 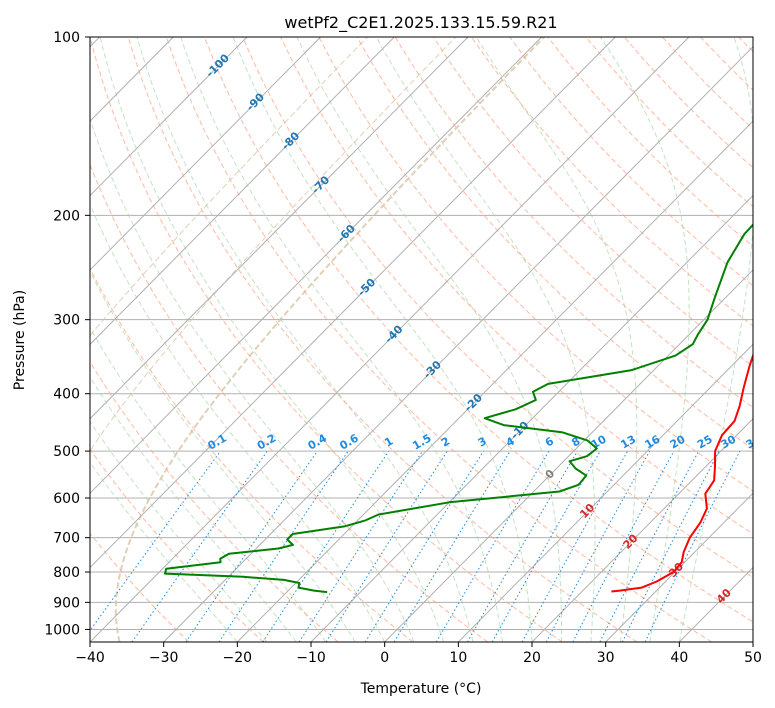 What do you see at coordinates (66, 573) in the screenshot?
I see `y-tick-label: 800` at bounding box center [66, 573].